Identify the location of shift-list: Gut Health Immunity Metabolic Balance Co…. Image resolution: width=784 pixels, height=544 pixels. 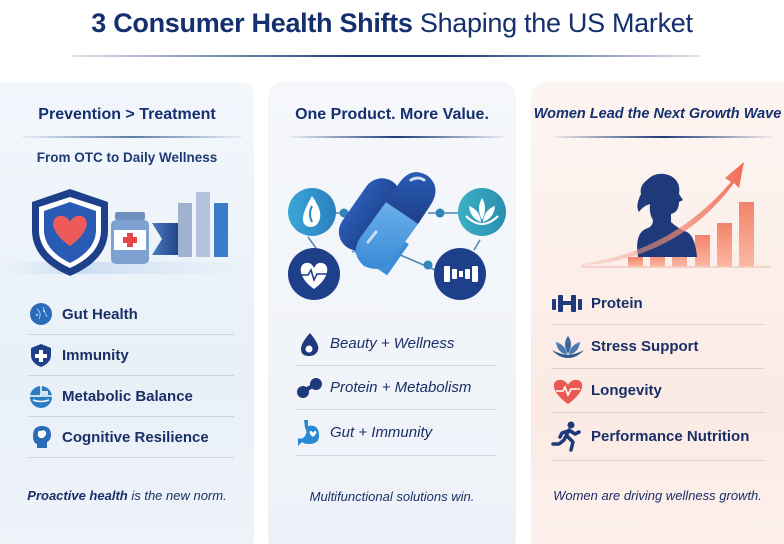
(131, 376).